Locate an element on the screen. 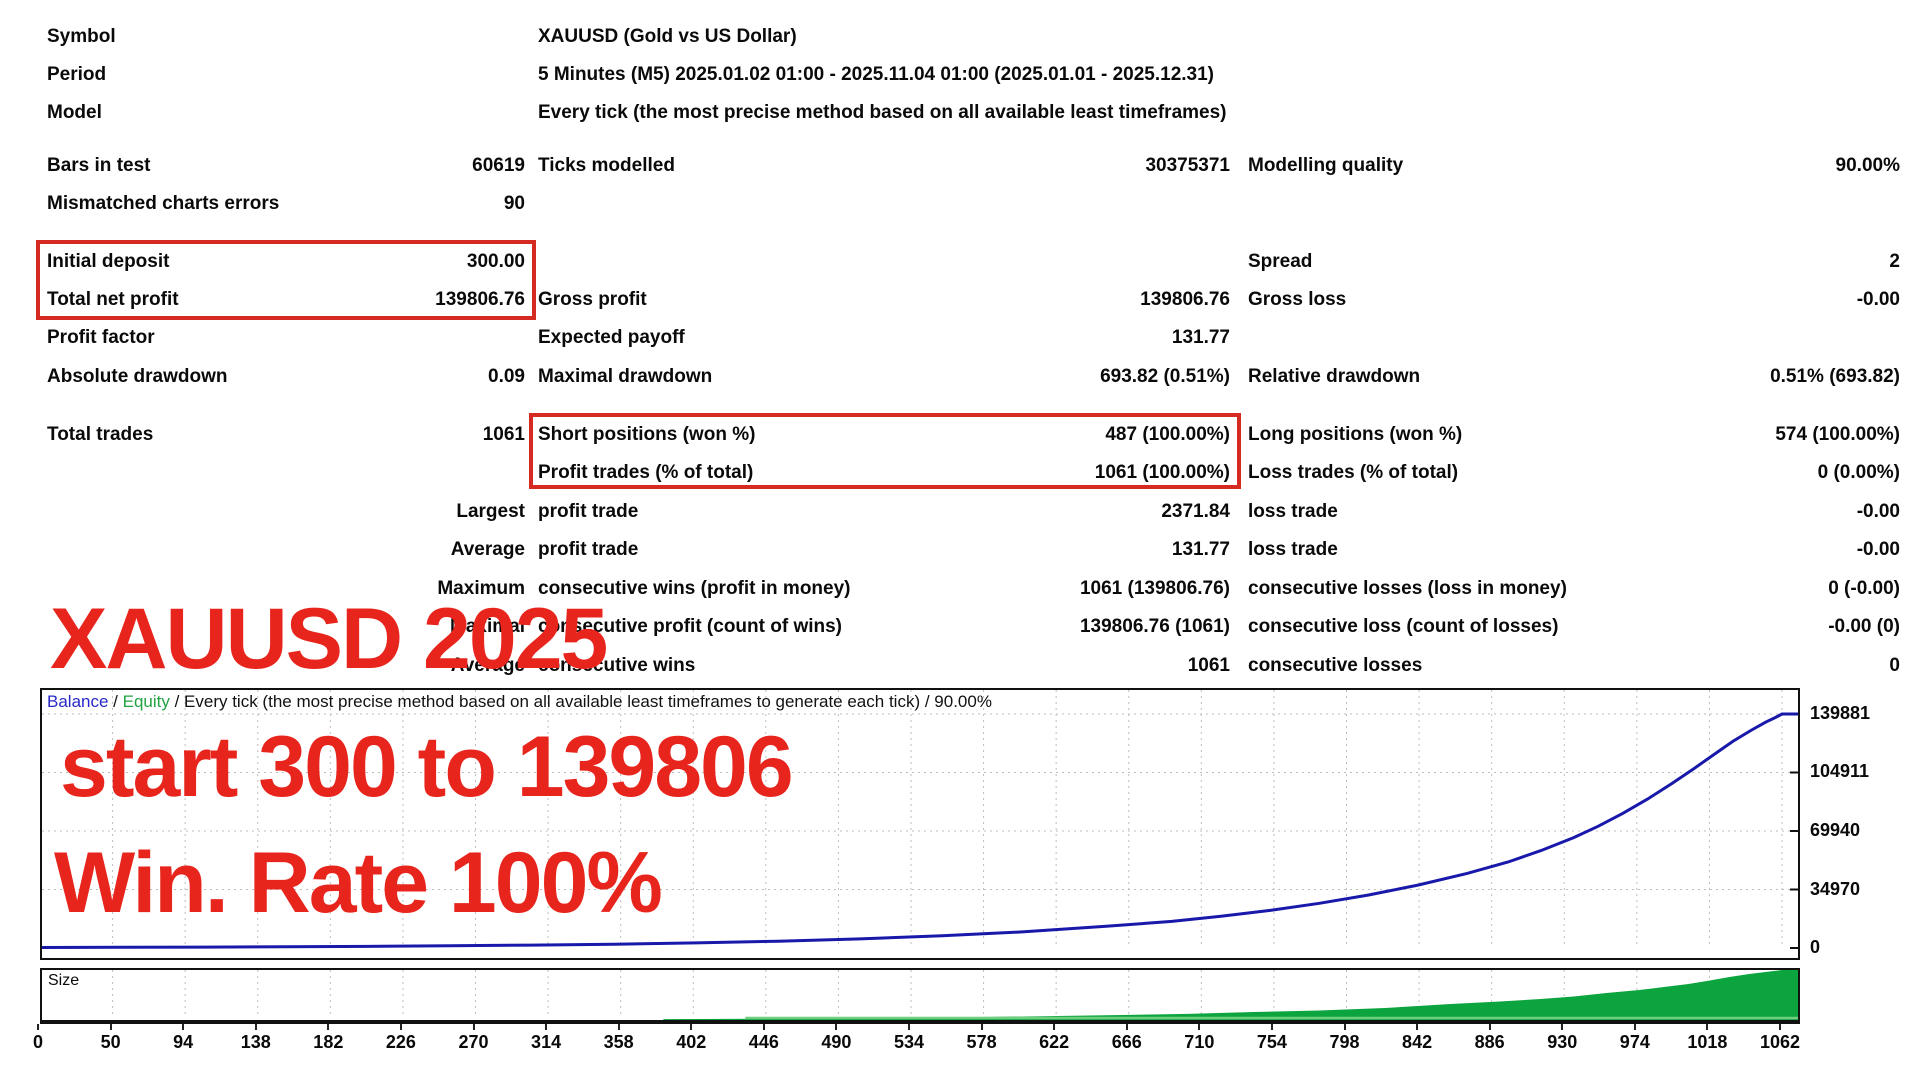 Image resolution: width=1920 pixels, height=1080 pixels. stat-label: consecutive losses (loss in money) is located at coordinates (1407, 588).